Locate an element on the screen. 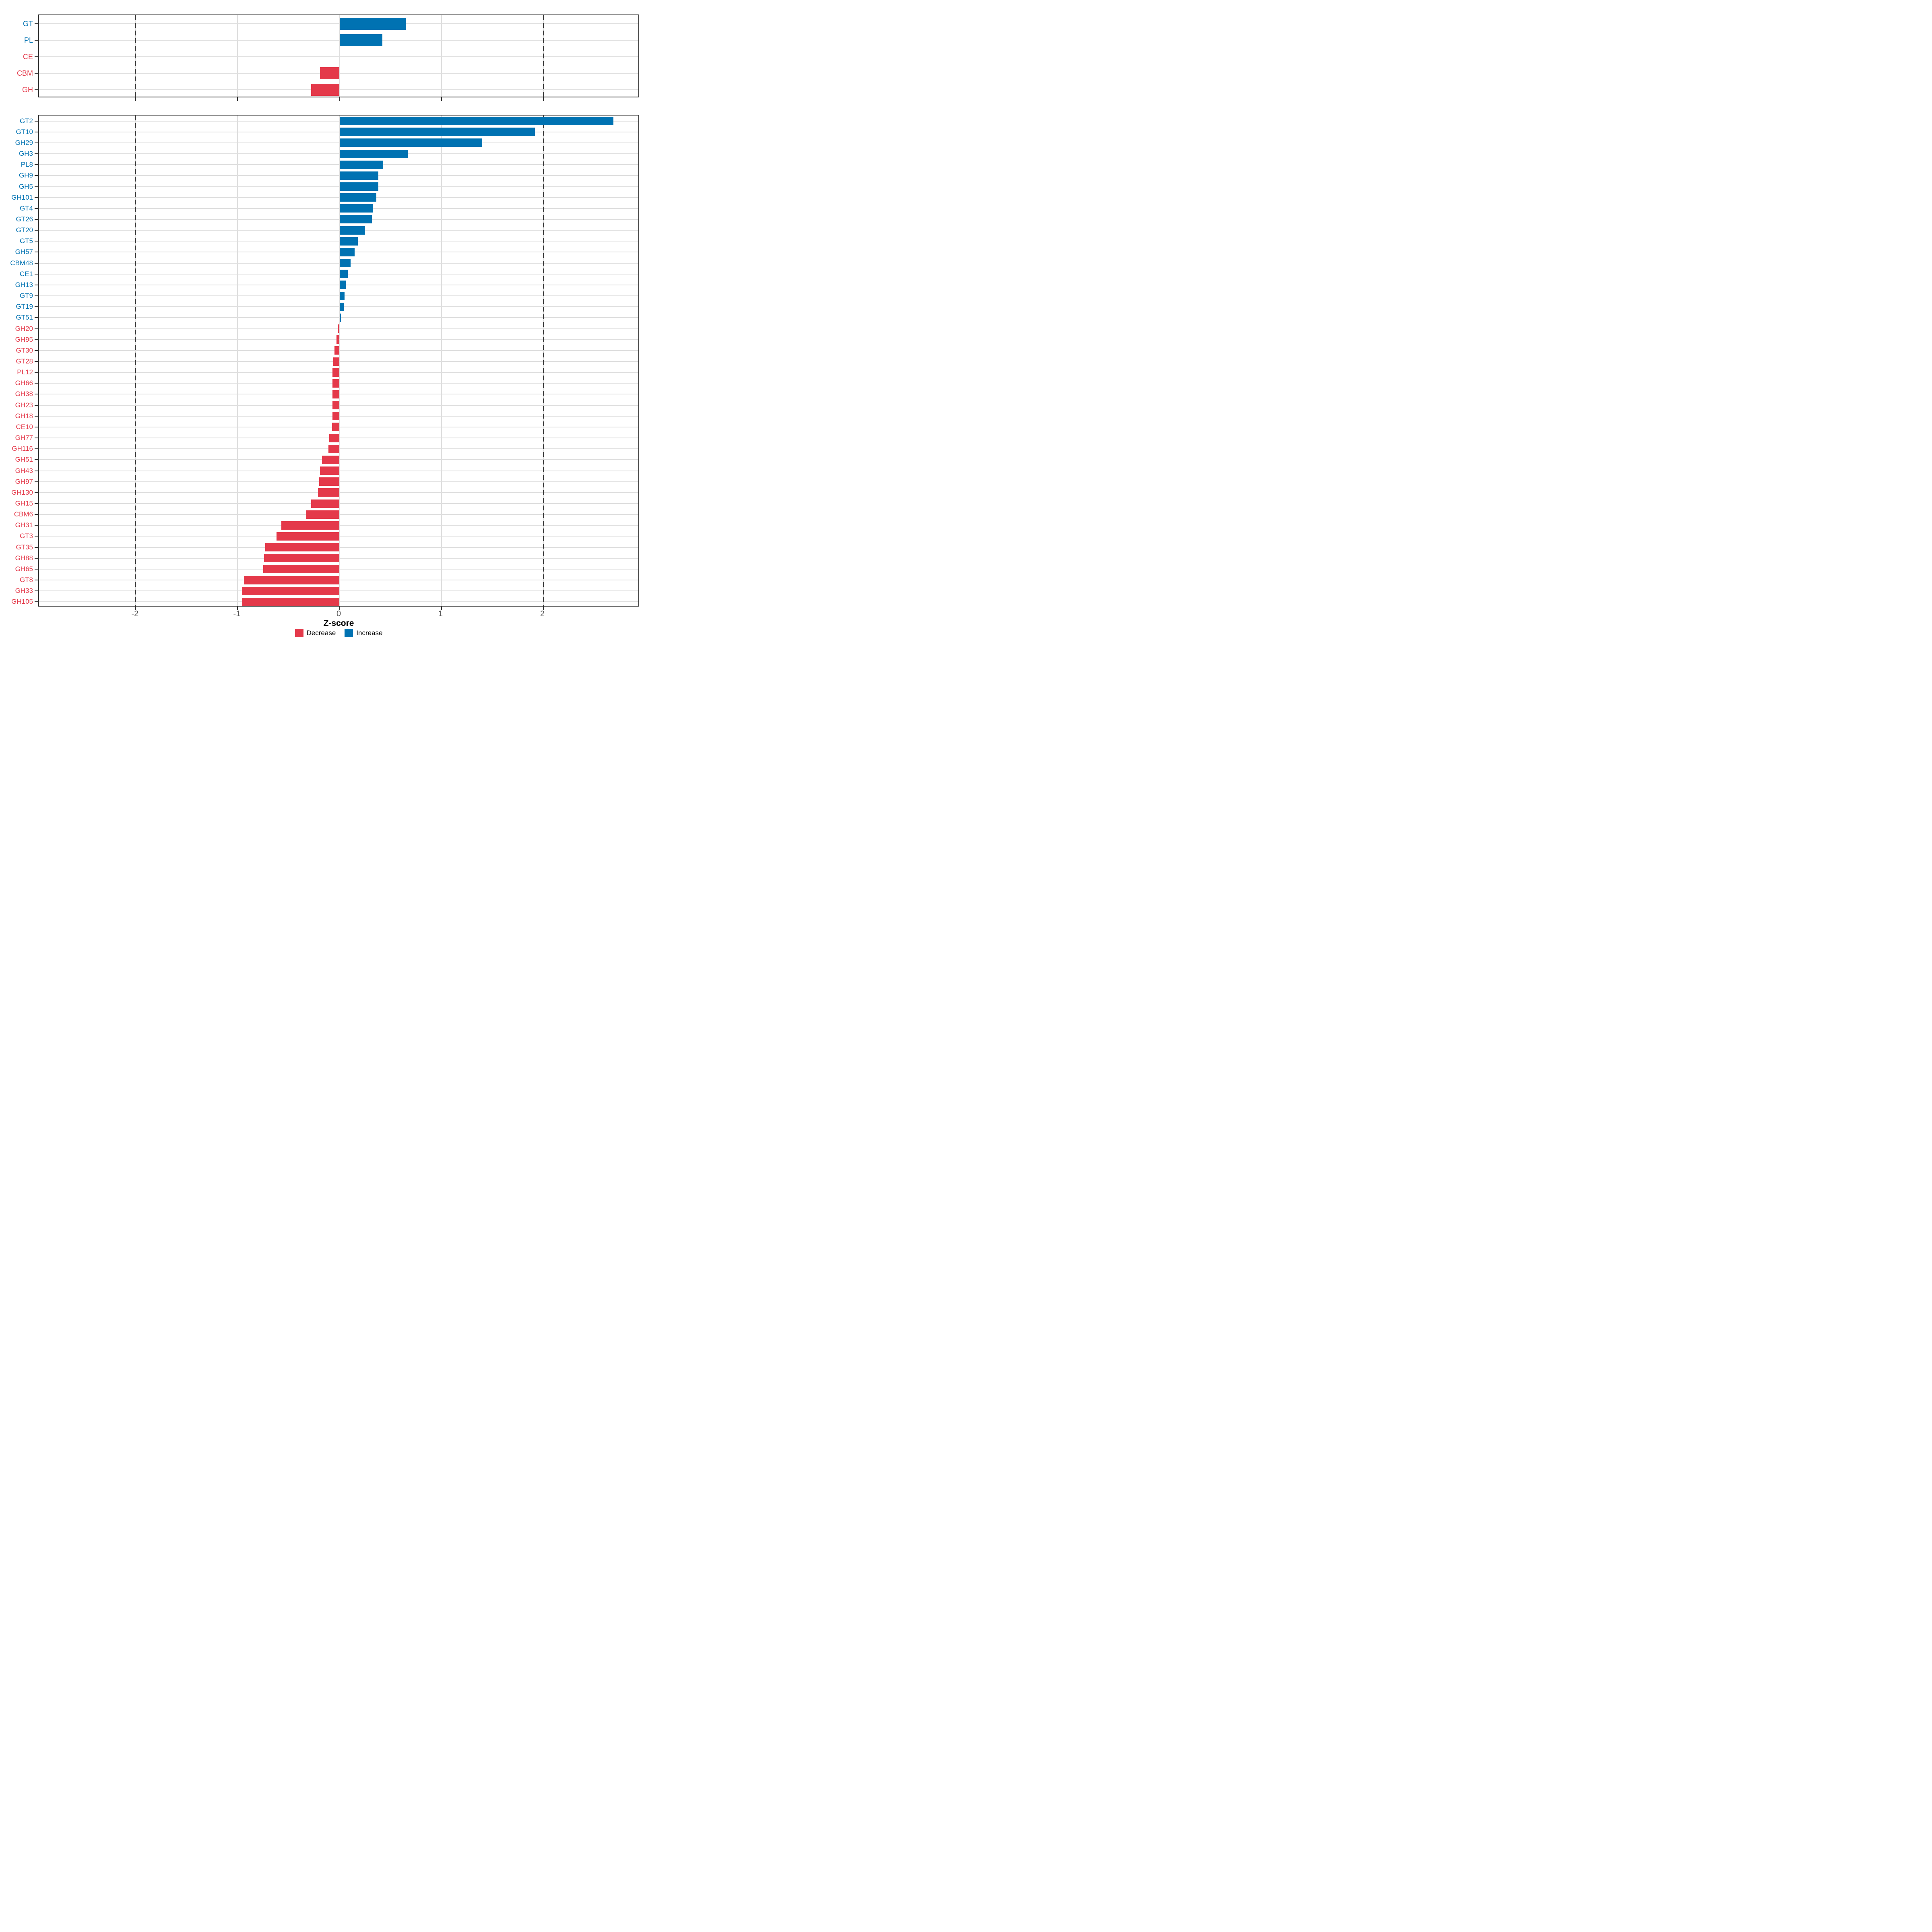 The width and height of the screenshot is (1932, 1932). category-label-GH43: GH43 is located at coordinates (24, 470).